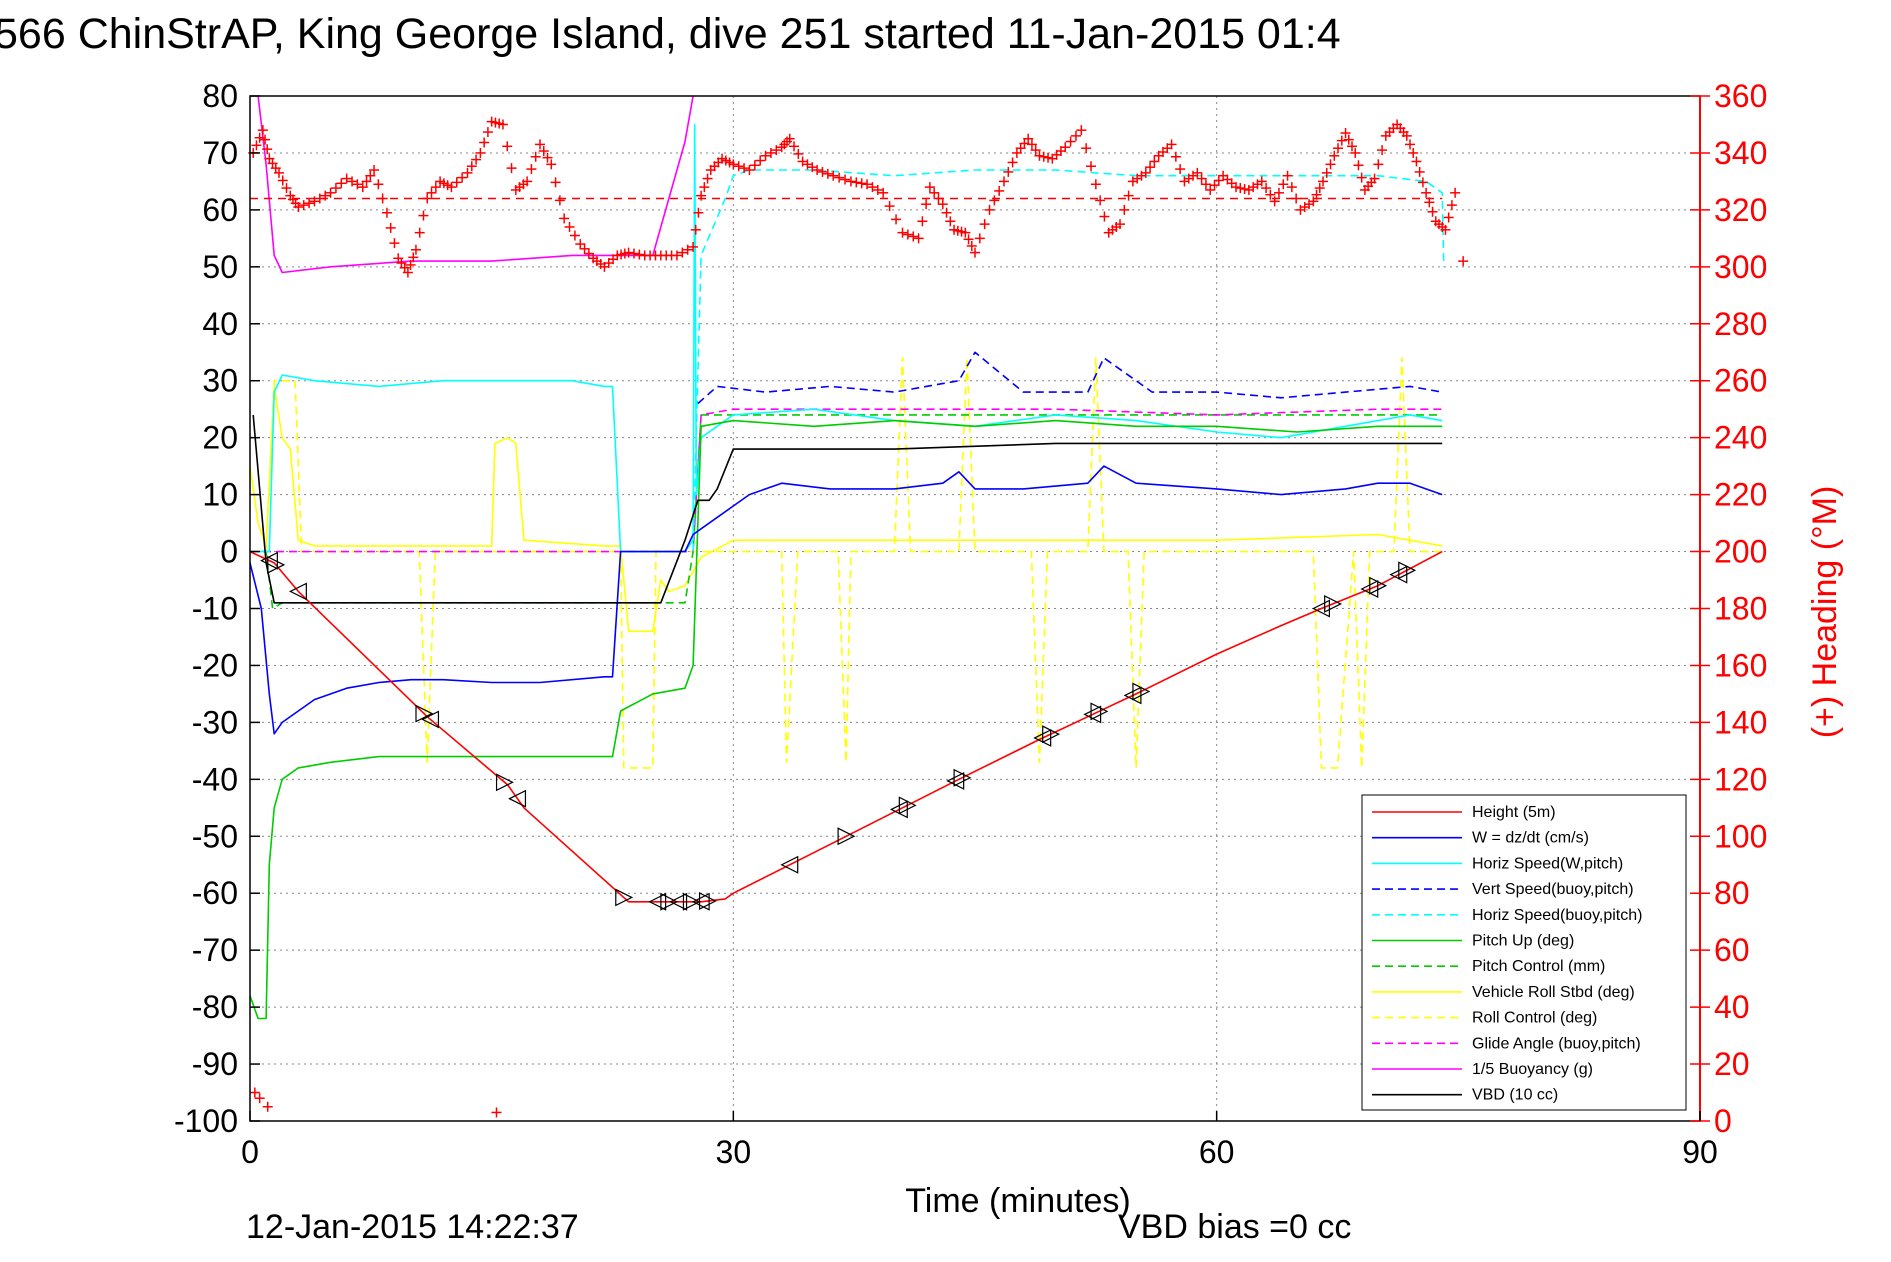  Describe the element at coordinates (979, 1140) in the screenshot. I see `x-axis-ticks: 0 30 60 90` at that location.